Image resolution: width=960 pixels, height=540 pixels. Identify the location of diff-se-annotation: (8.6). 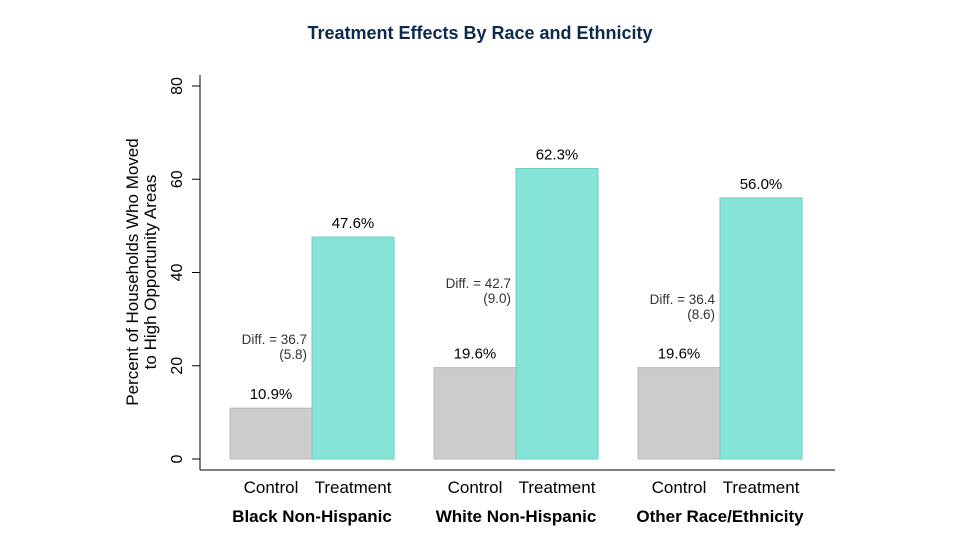
(701, 314).